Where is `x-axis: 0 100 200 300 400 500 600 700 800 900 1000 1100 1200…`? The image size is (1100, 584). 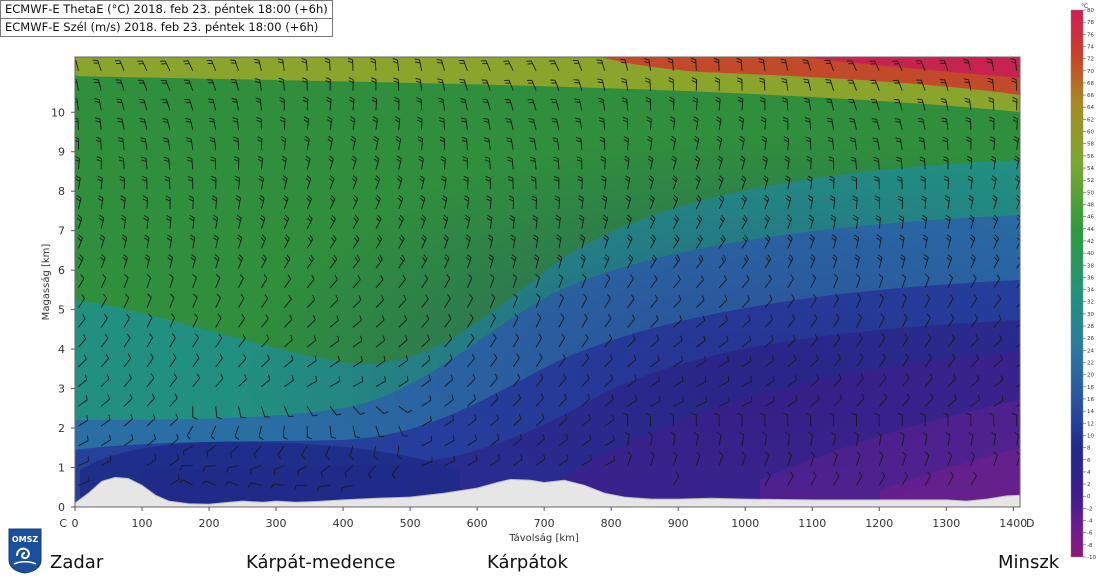
x-axis: 0 100 200 300 400 500 600 700 800 900 1000 1100 1200… is located at coordinates (549, 518).